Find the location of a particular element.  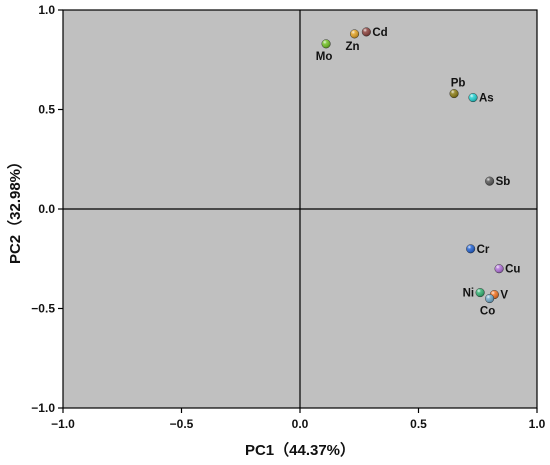

y-tick-label: −1.0 is located at coordinates (43, 408).